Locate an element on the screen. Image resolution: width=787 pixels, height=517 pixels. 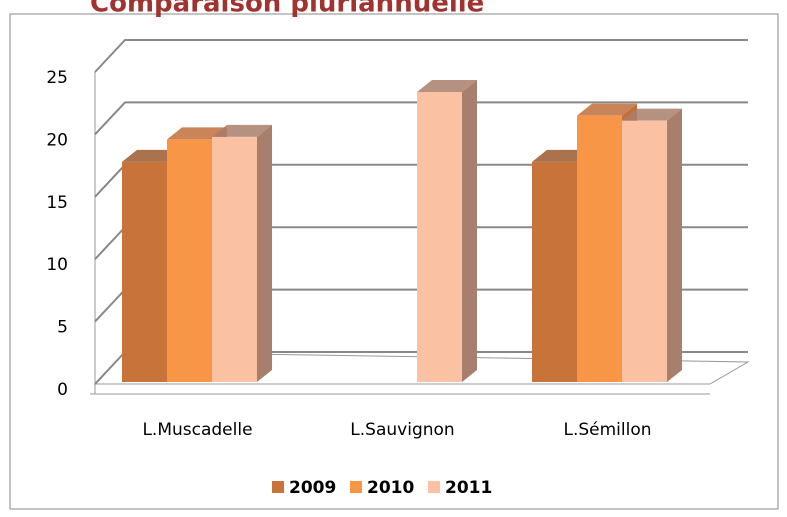
y-tick-label: 15 is located at coordinates (57, 203).